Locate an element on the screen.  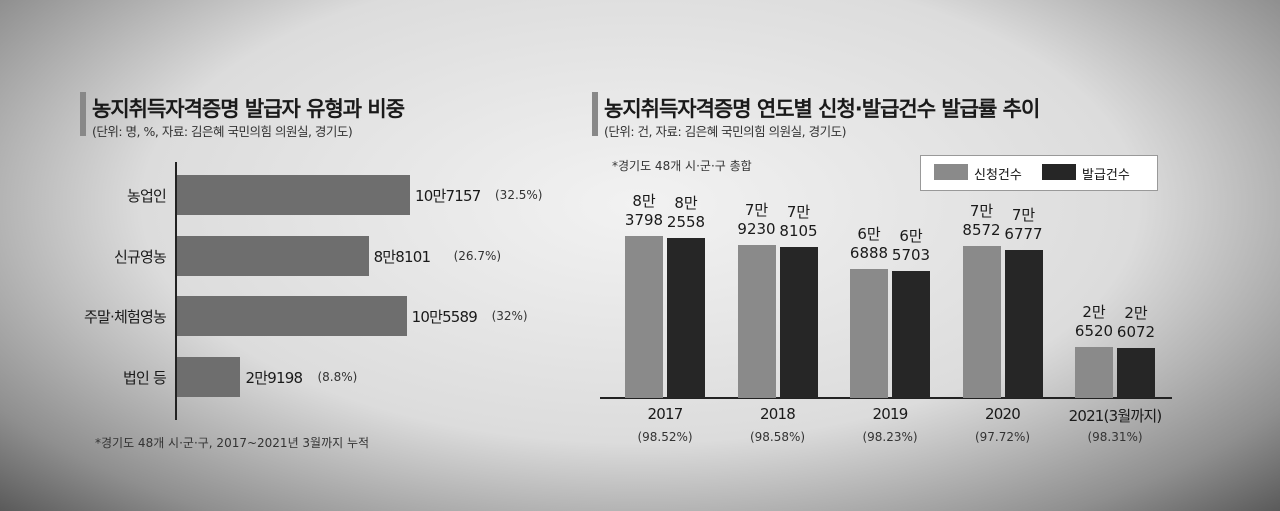
value-label: 7만 6777 is located at coordinates (1023, 224).